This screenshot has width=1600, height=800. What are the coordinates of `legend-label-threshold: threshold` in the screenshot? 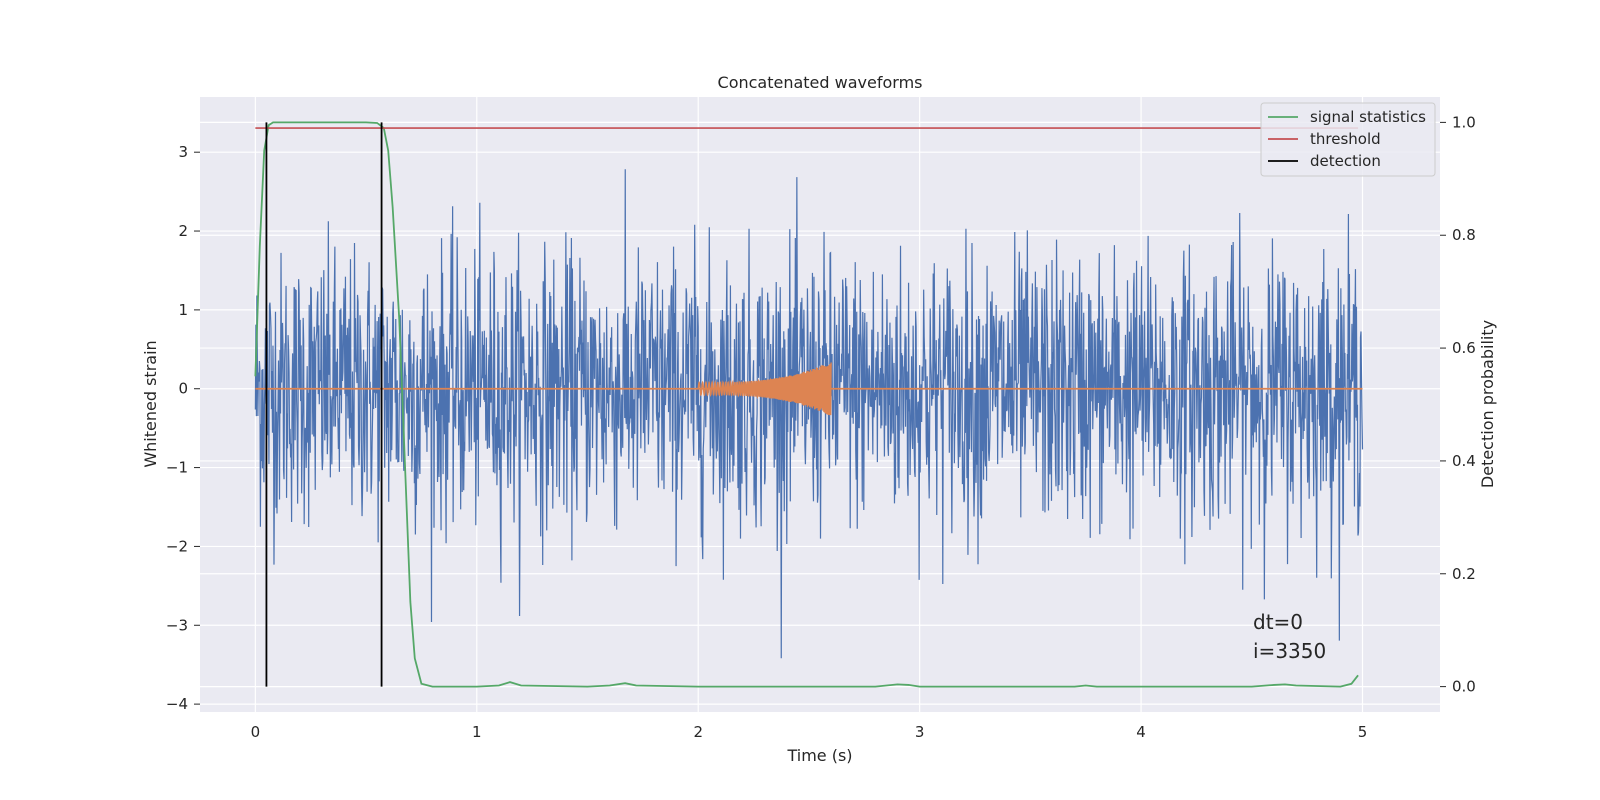 It's located at (1345, 139).